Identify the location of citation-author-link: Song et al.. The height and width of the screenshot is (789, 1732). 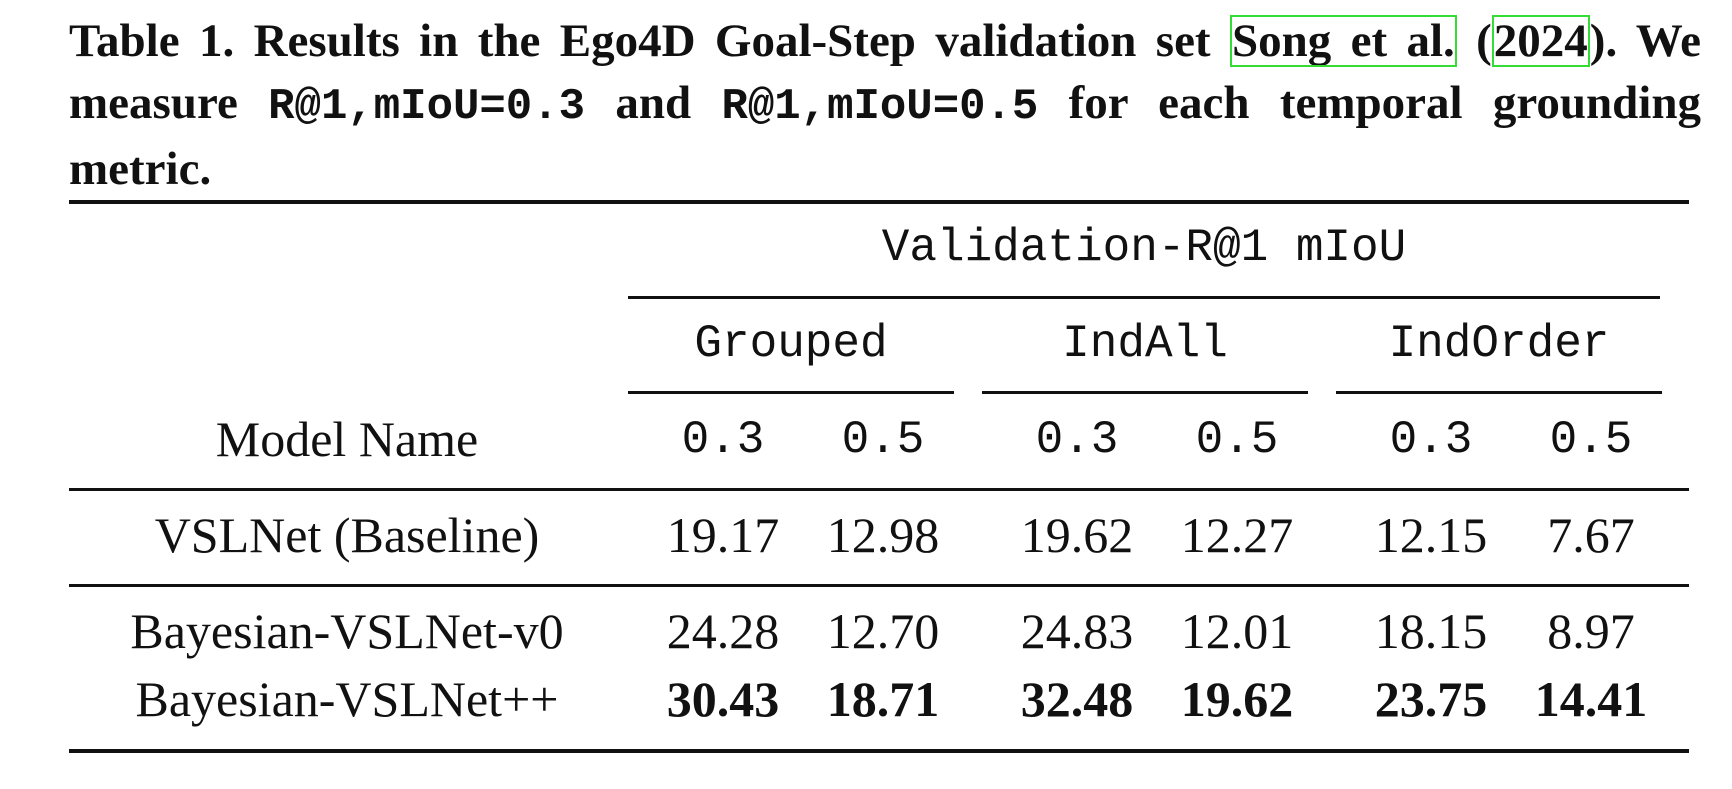
(1343, 41).